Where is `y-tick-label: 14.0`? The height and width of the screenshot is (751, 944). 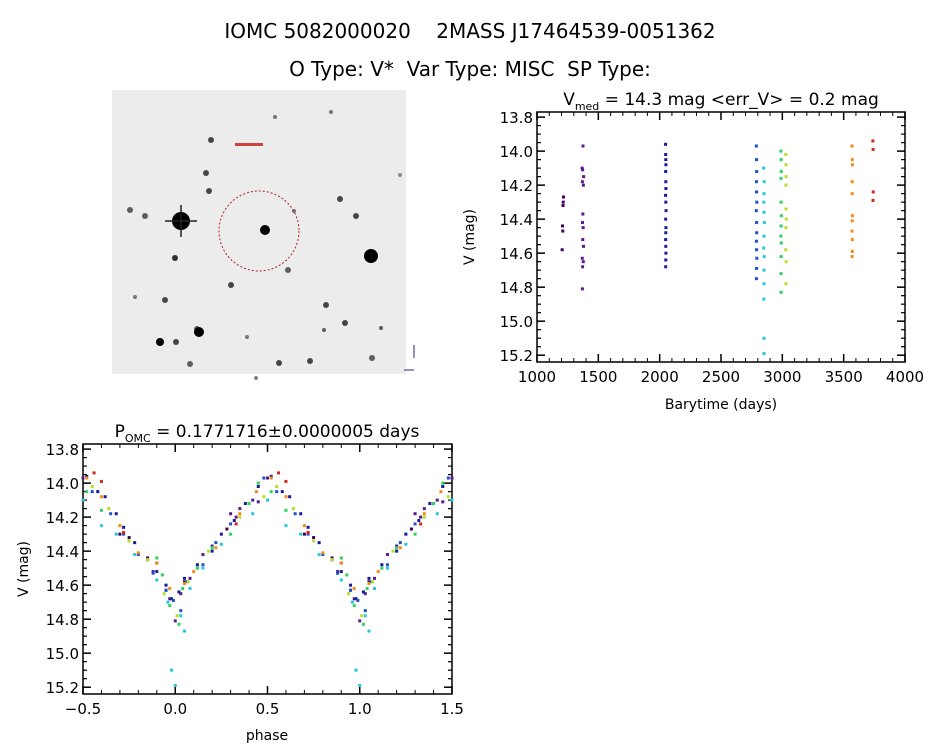 y-tick-label: 14.0 is located at coordinates (62, 484).